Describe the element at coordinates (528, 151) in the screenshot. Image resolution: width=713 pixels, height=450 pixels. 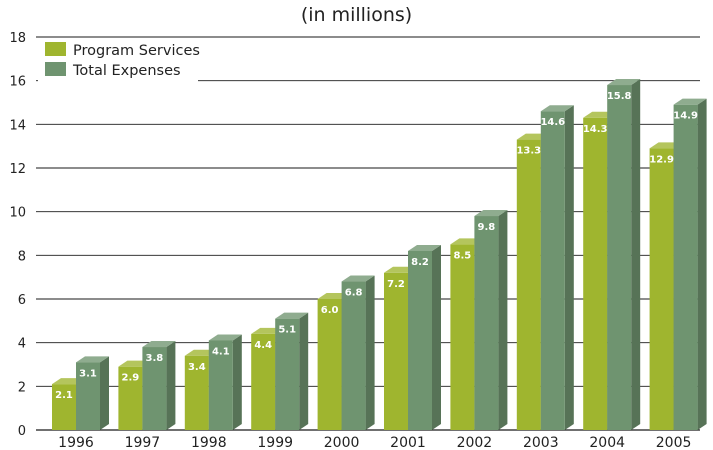
I see `data-label: 13.3` at that location.